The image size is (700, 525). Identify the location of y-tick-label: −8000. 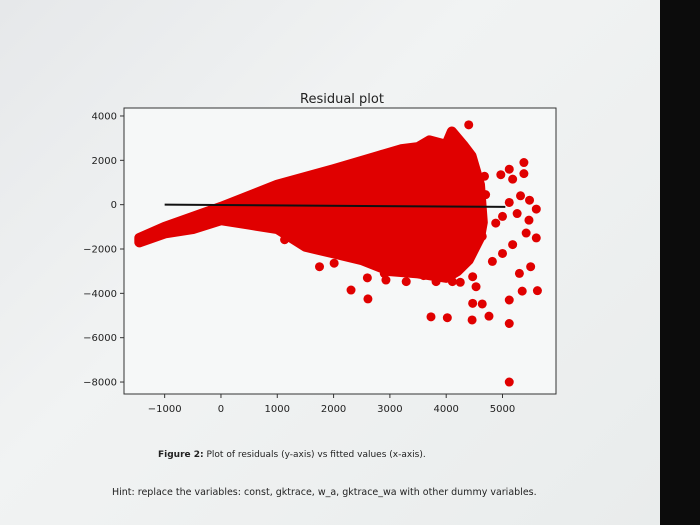
(100, 383).